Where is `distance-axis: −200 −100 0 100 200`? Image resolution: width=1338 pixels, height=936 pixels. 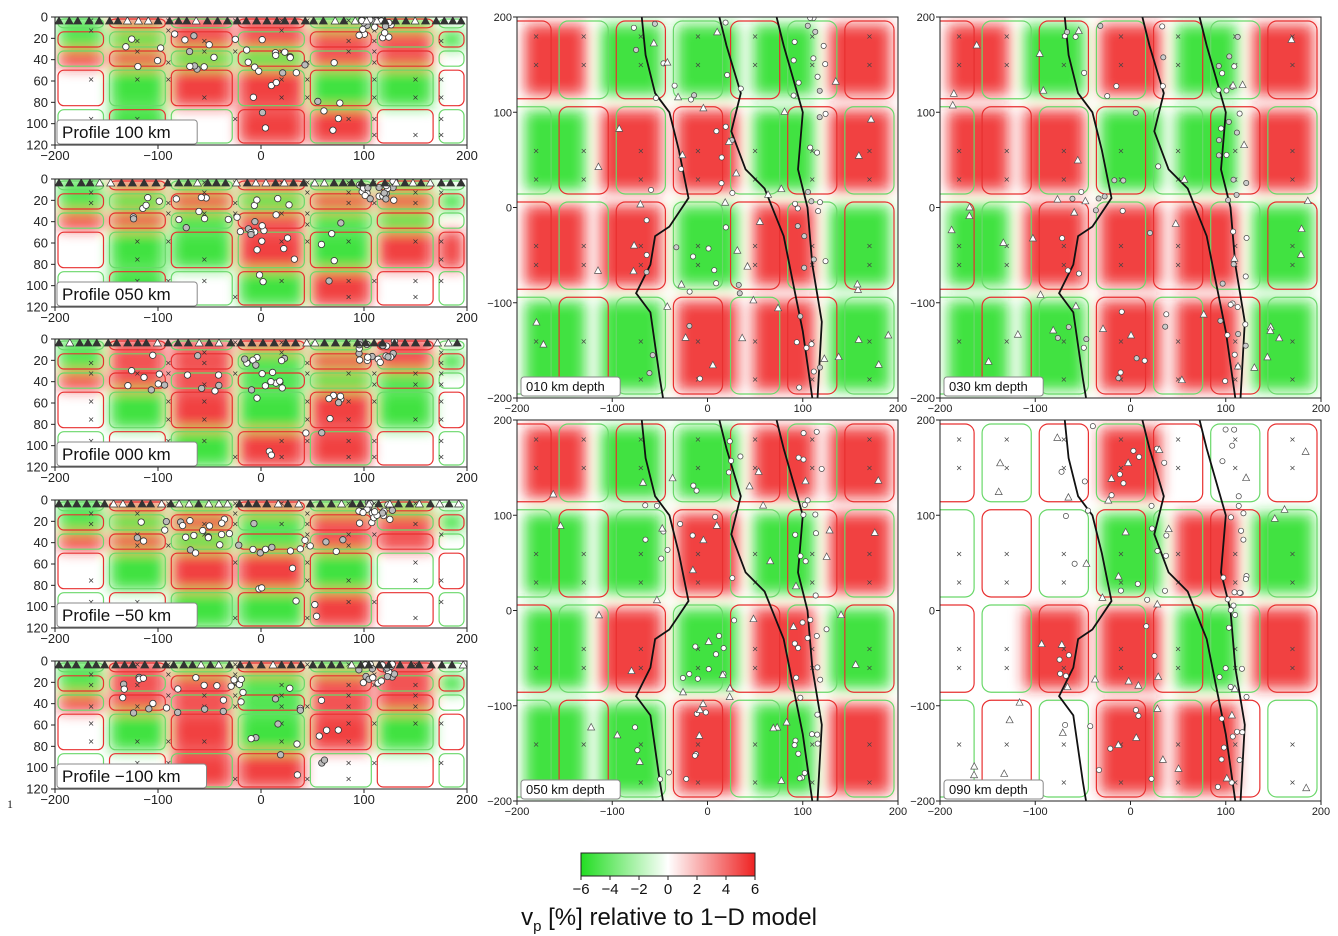
distance-axis: −200 −100 0 100 200 is located at coordinates (259, 316).